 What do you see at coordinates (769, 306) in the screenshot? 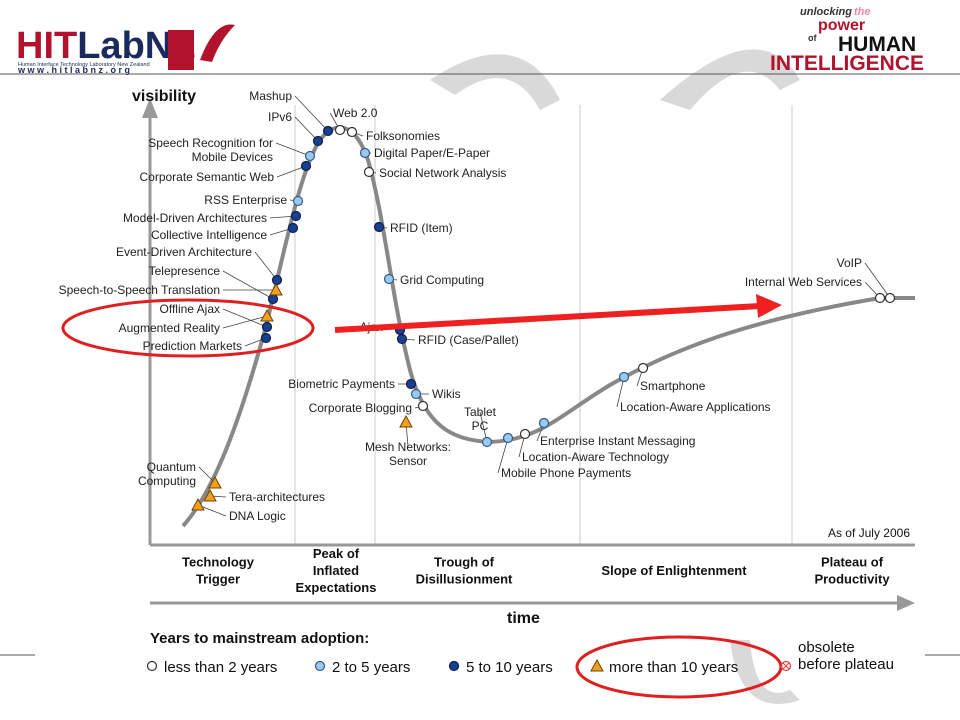
I see `arrow-head` at bounding box center [769, 306].